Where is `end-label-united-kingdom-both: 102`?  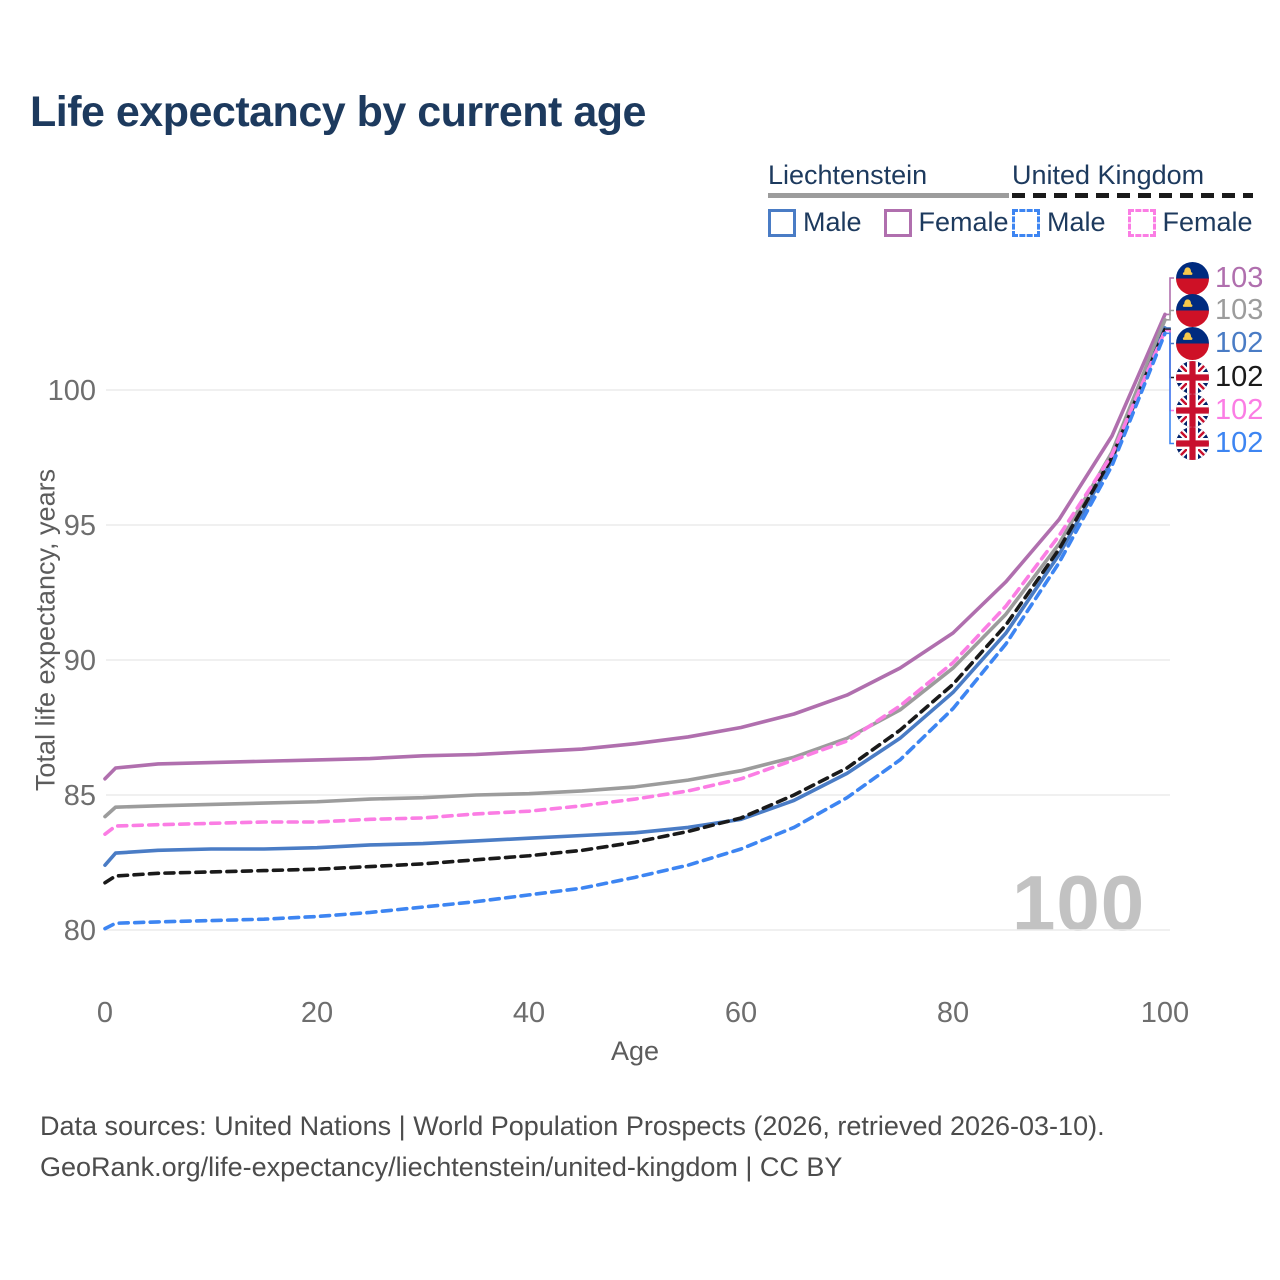 end-label-united-kingdom-both: 102 is located at coordinates (1219, 378).